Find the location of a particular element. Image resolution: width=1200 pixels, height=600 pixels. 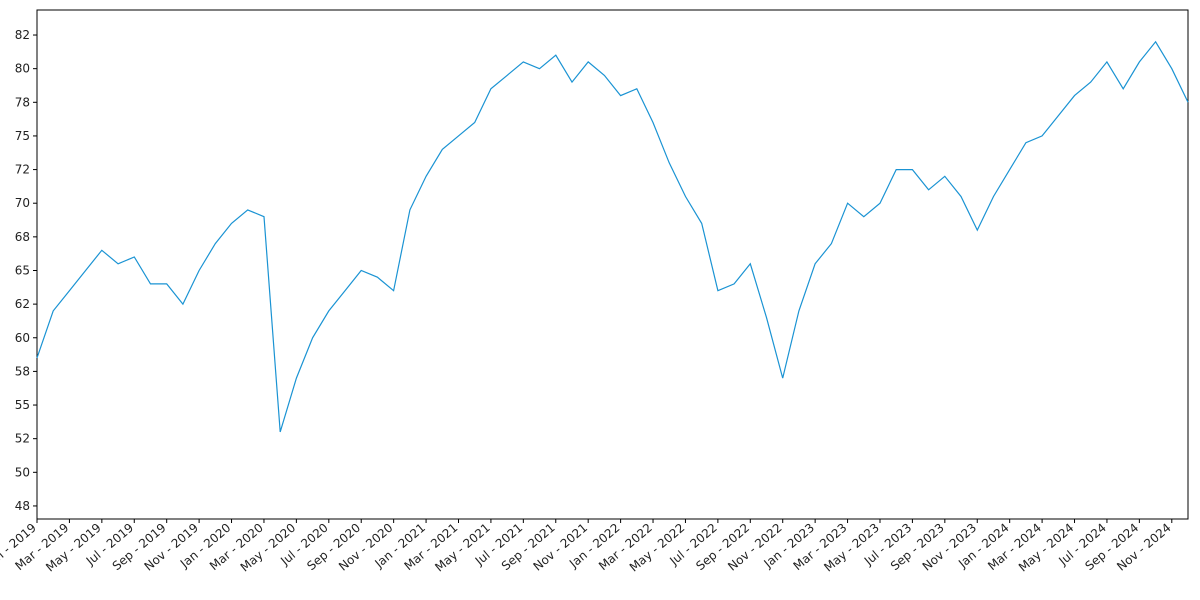

y-tick-label: 68 is located at coordinates (22, 237).